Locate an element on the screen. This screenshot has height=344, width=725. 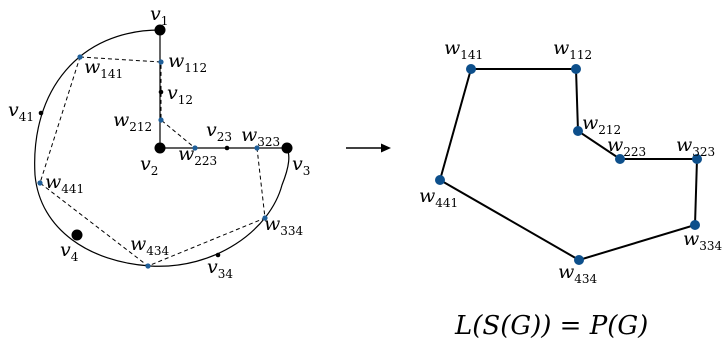
label-v23: v23 is located at coordinates (219, 131).